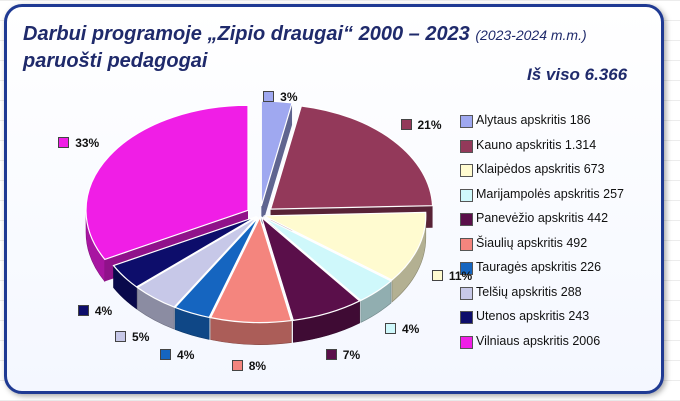  I want to click on legend-label: Panevėžio apskritis 442, so click(542, 218).